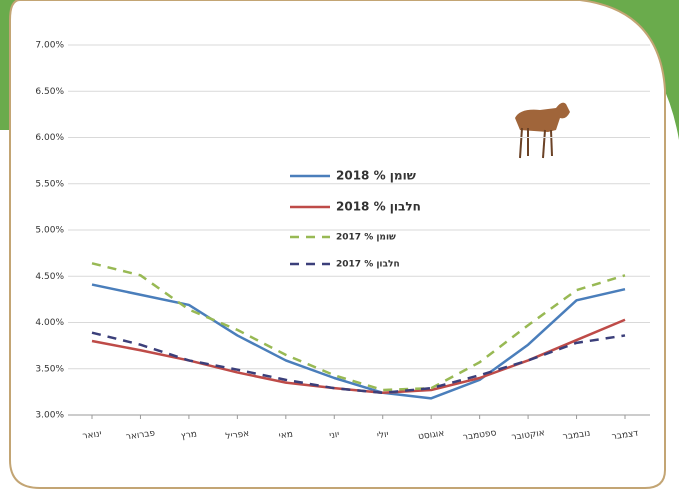 The height and width of the screenshot is (498, 679). Describe the element at coordinates (49, 323) in the screenshot. I see `y-tick-label: 4.00%` at that location.